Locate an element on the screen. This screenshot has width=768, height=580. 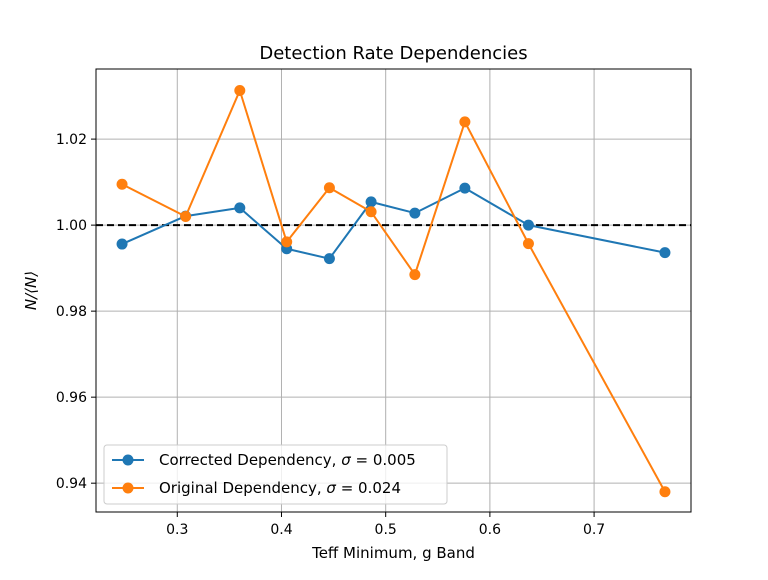
legend-label-original-value: = 0.024 is located at coordinates (368, 488).